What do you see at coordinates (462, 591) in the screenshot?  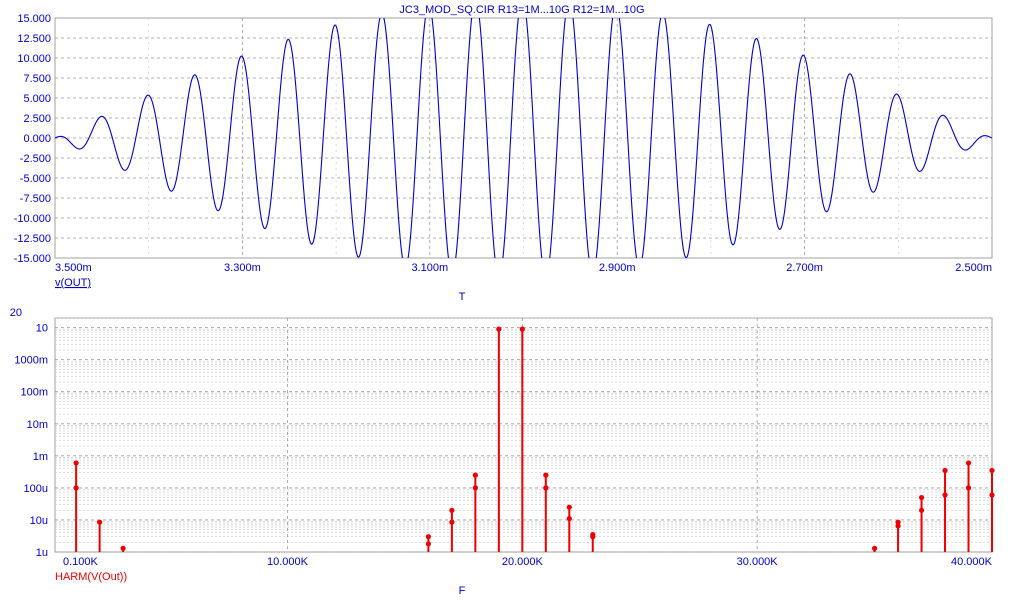 I see `harmonics-x-axis-label: F` at bounding box center [462, 591].